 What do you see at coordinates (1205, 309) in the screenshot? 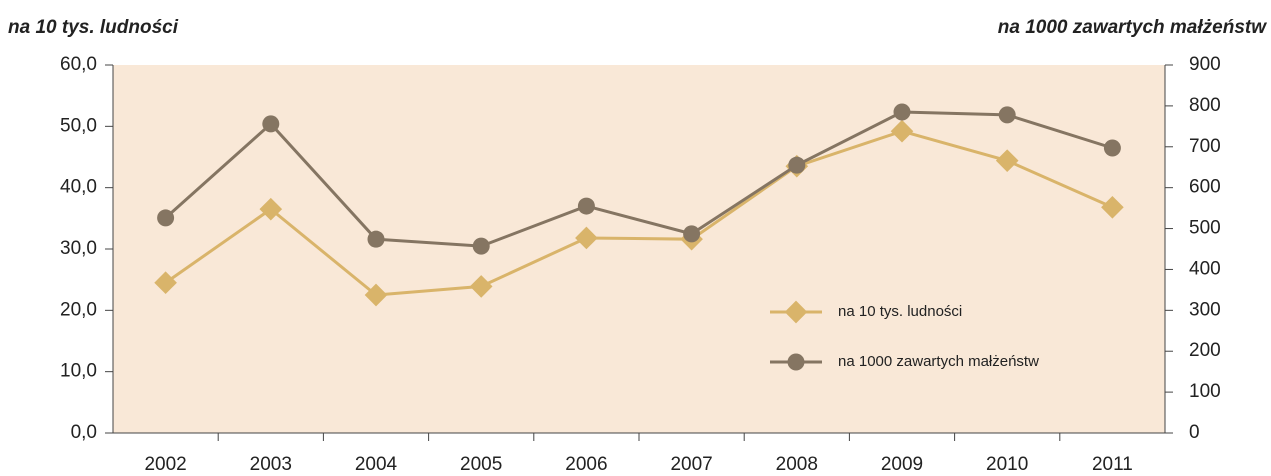
I see `y2-tick-label: 300` at bounding box center [1205, 309].